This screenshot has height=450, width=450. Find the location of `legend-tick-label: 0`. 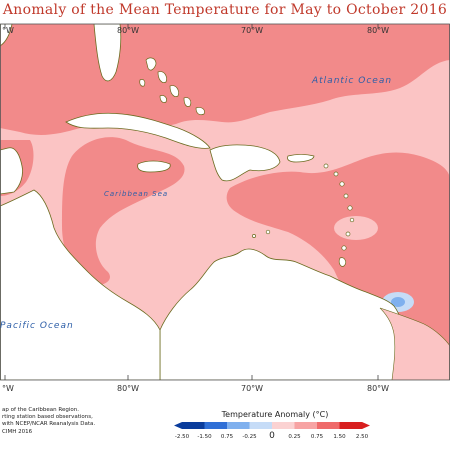

legend-tick-label: 0 is located at coordinates (272, 436).